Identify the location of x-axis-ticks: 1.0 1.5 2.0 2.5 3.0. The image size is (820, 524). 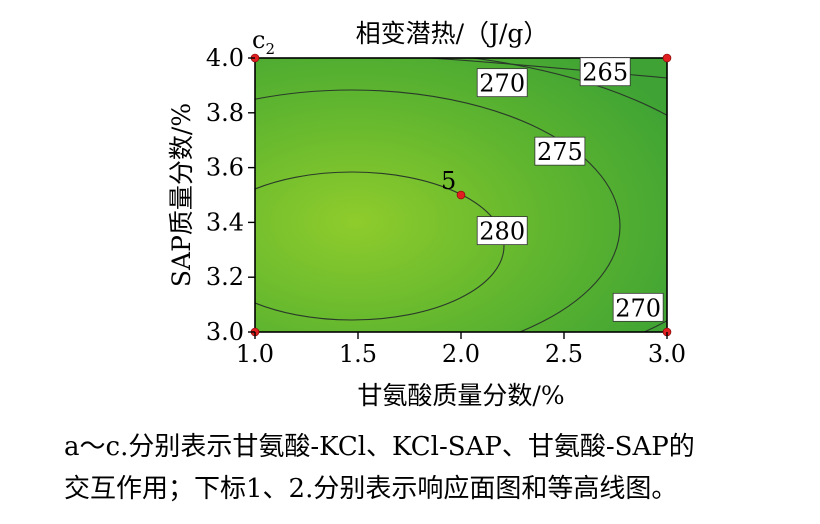
(461, 350).